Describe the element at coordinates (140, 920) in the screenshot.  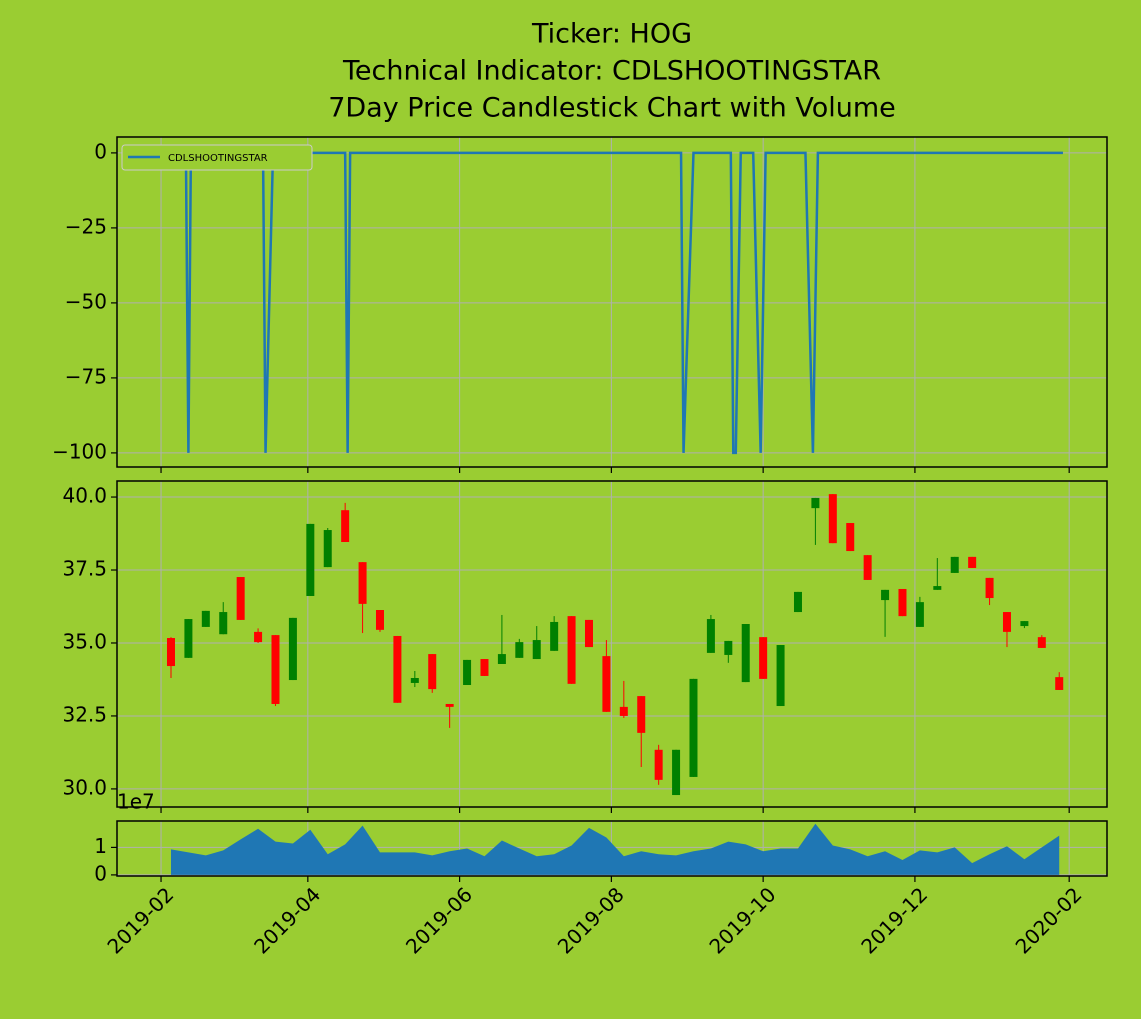
I see `x-tick-label: 2019-02` at that location.